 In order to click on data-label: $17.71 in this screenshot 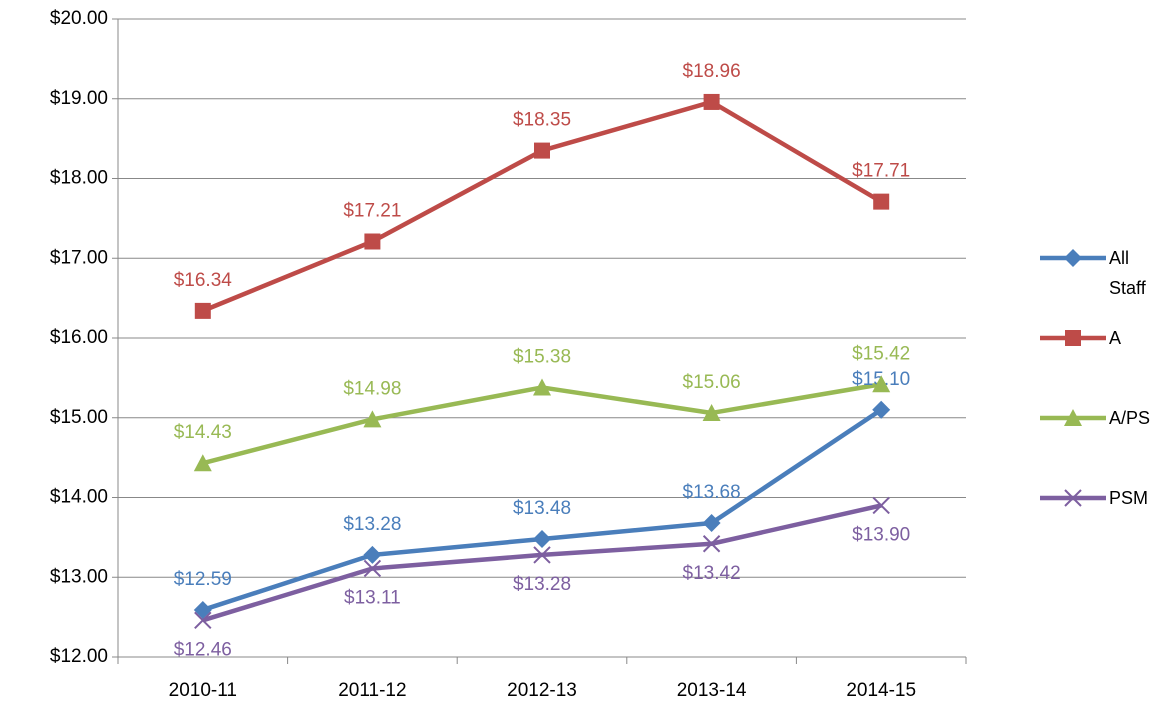, I will do `click(881, 171)`.